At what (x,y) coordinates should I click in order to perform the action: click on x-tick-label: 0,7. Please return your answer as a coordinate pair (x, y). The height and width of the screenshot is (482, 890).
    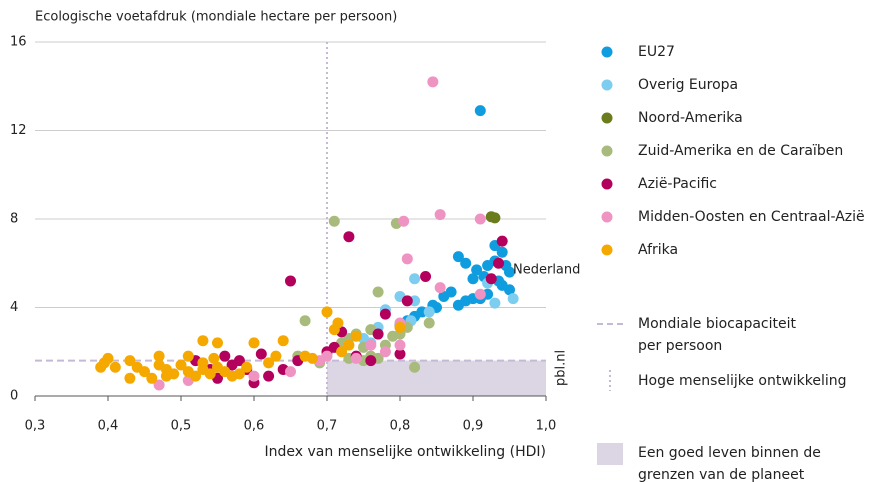
    Looking at the image, I should click on (327, 426).